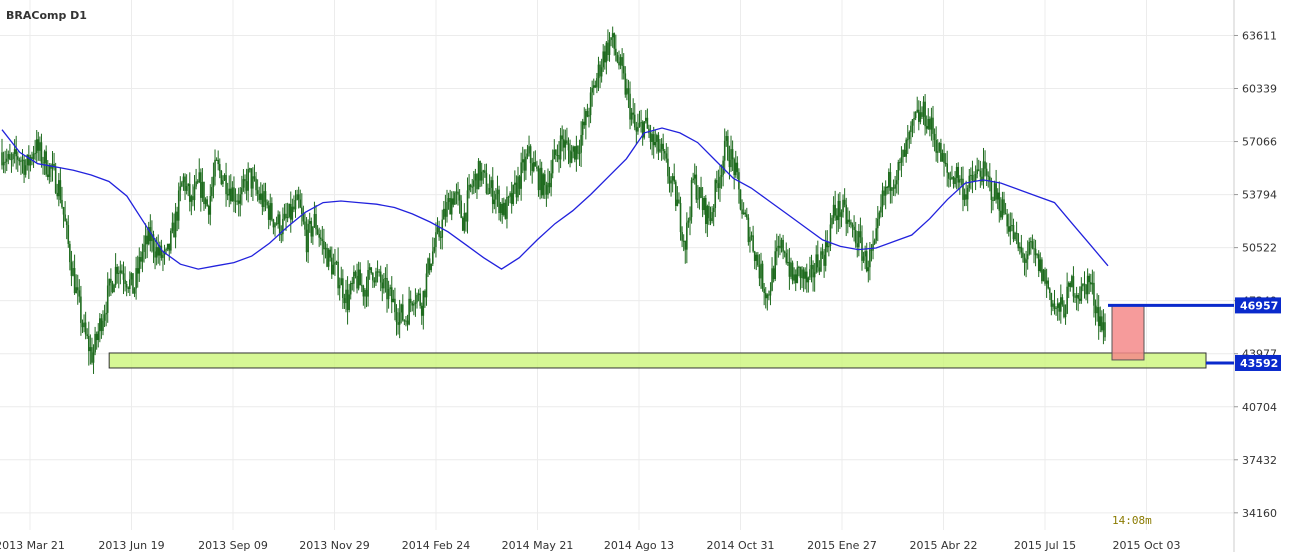  I want to click on y-tick-label: 34160, so click(1259, 513).